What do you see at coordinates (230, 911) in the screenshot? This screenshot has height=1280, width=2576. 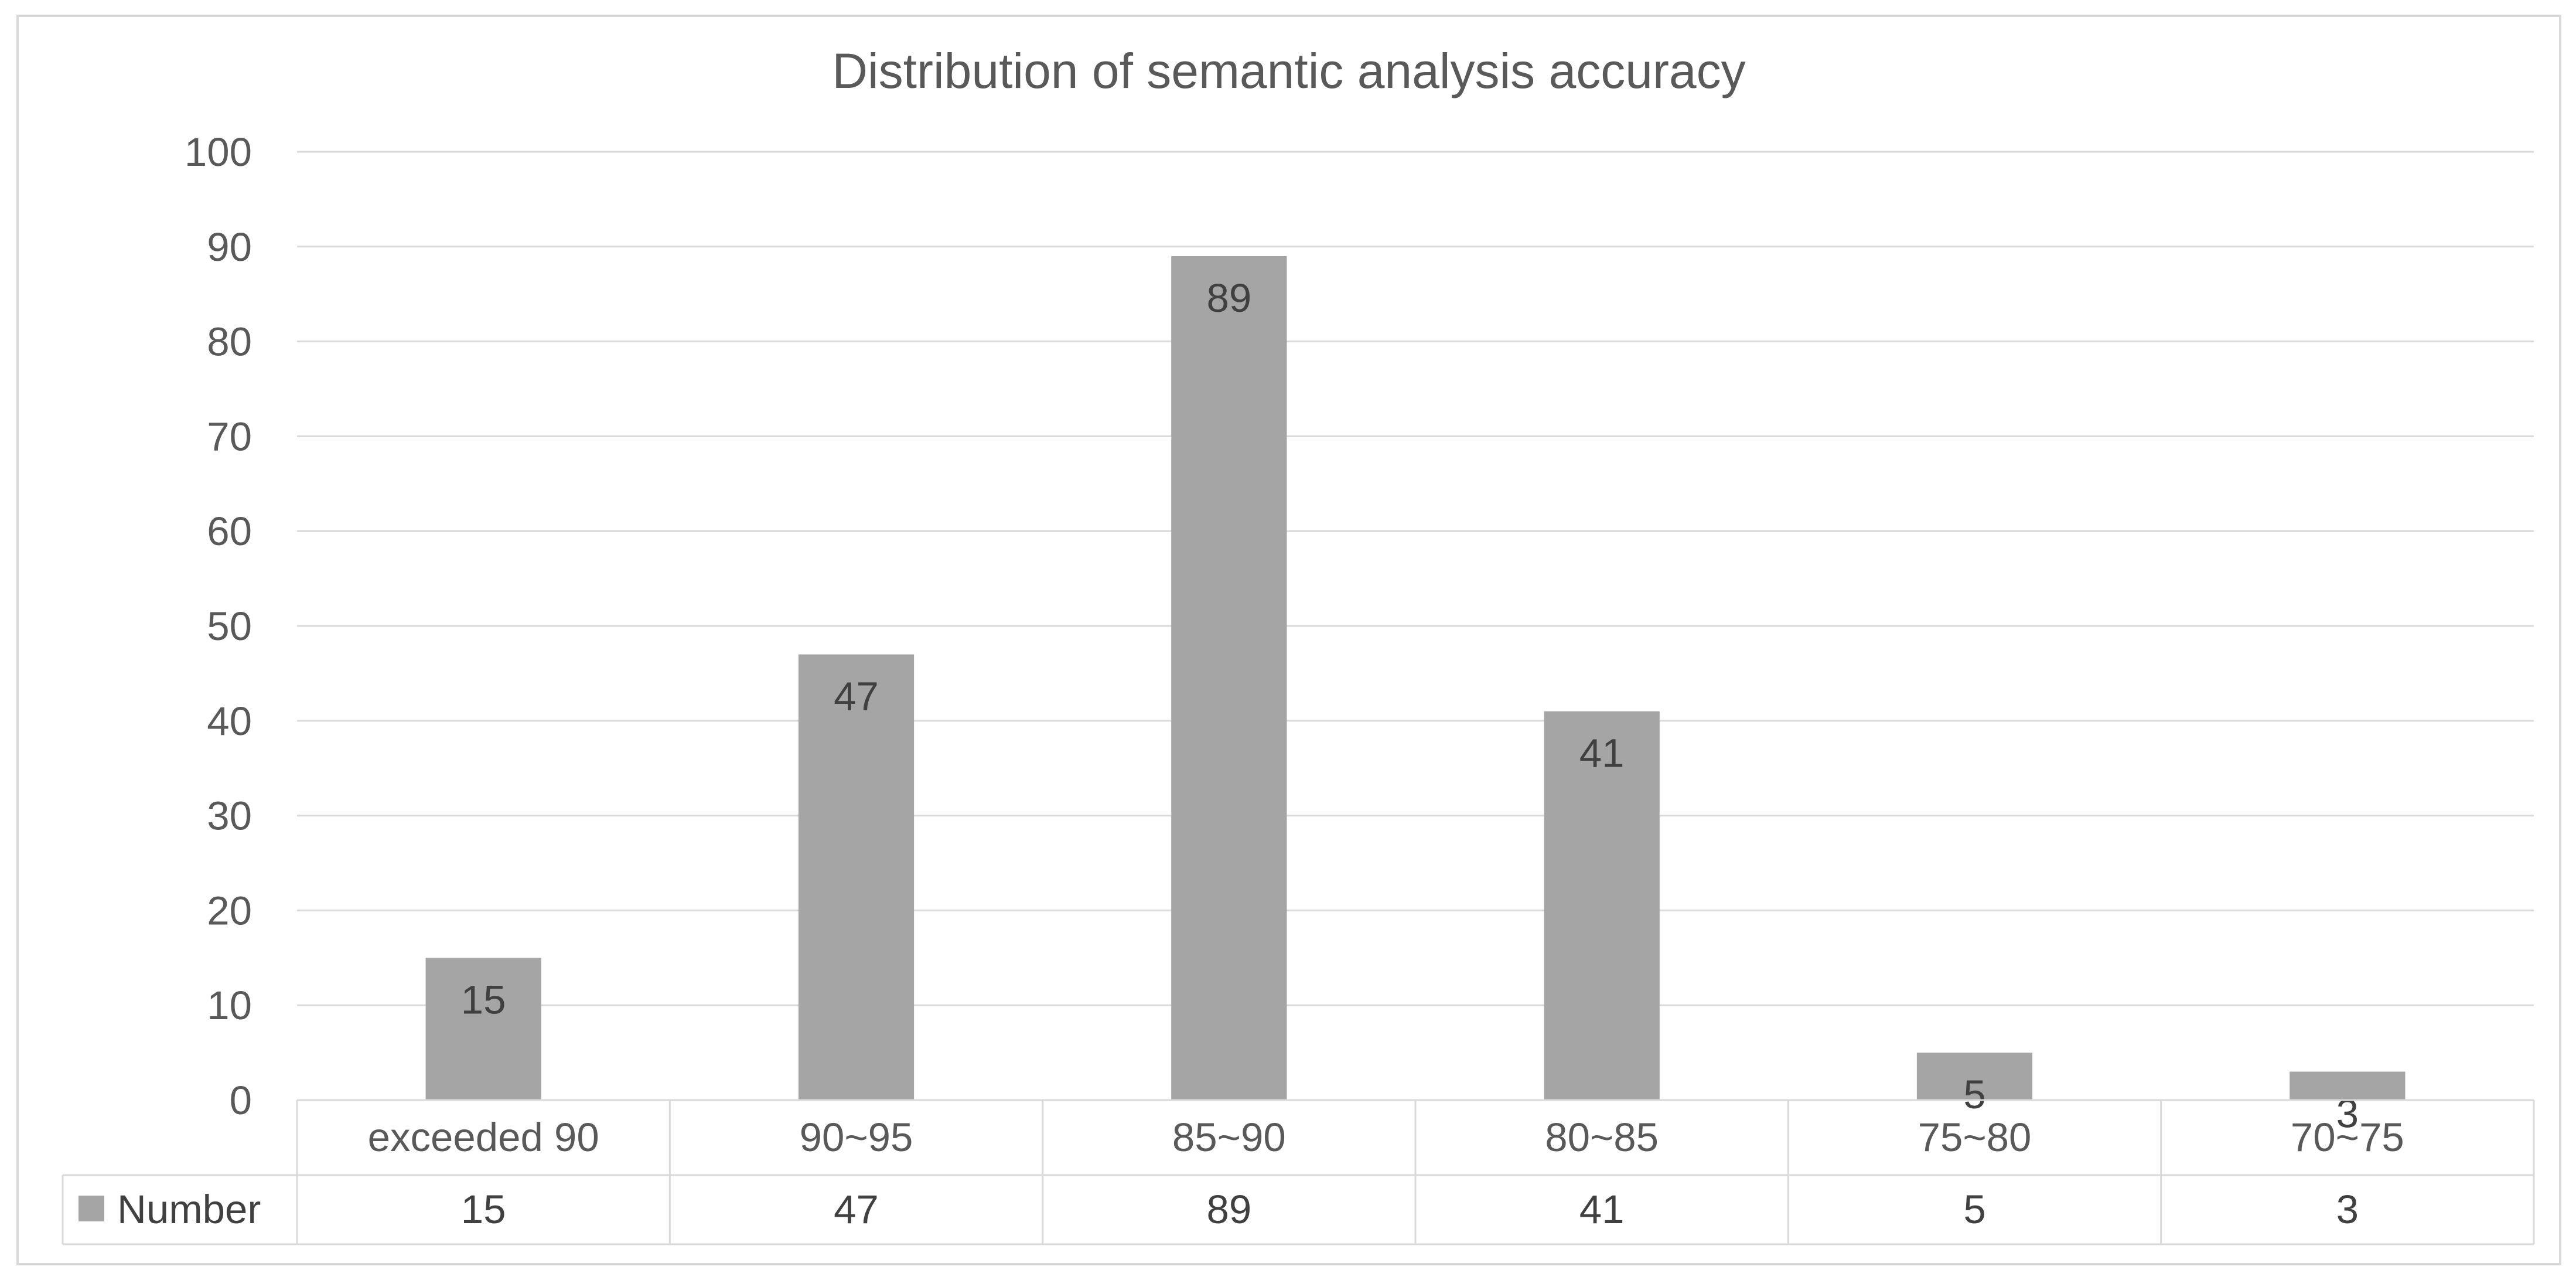 I see `y-tick-label: 20` at bounding box center [230, 911].